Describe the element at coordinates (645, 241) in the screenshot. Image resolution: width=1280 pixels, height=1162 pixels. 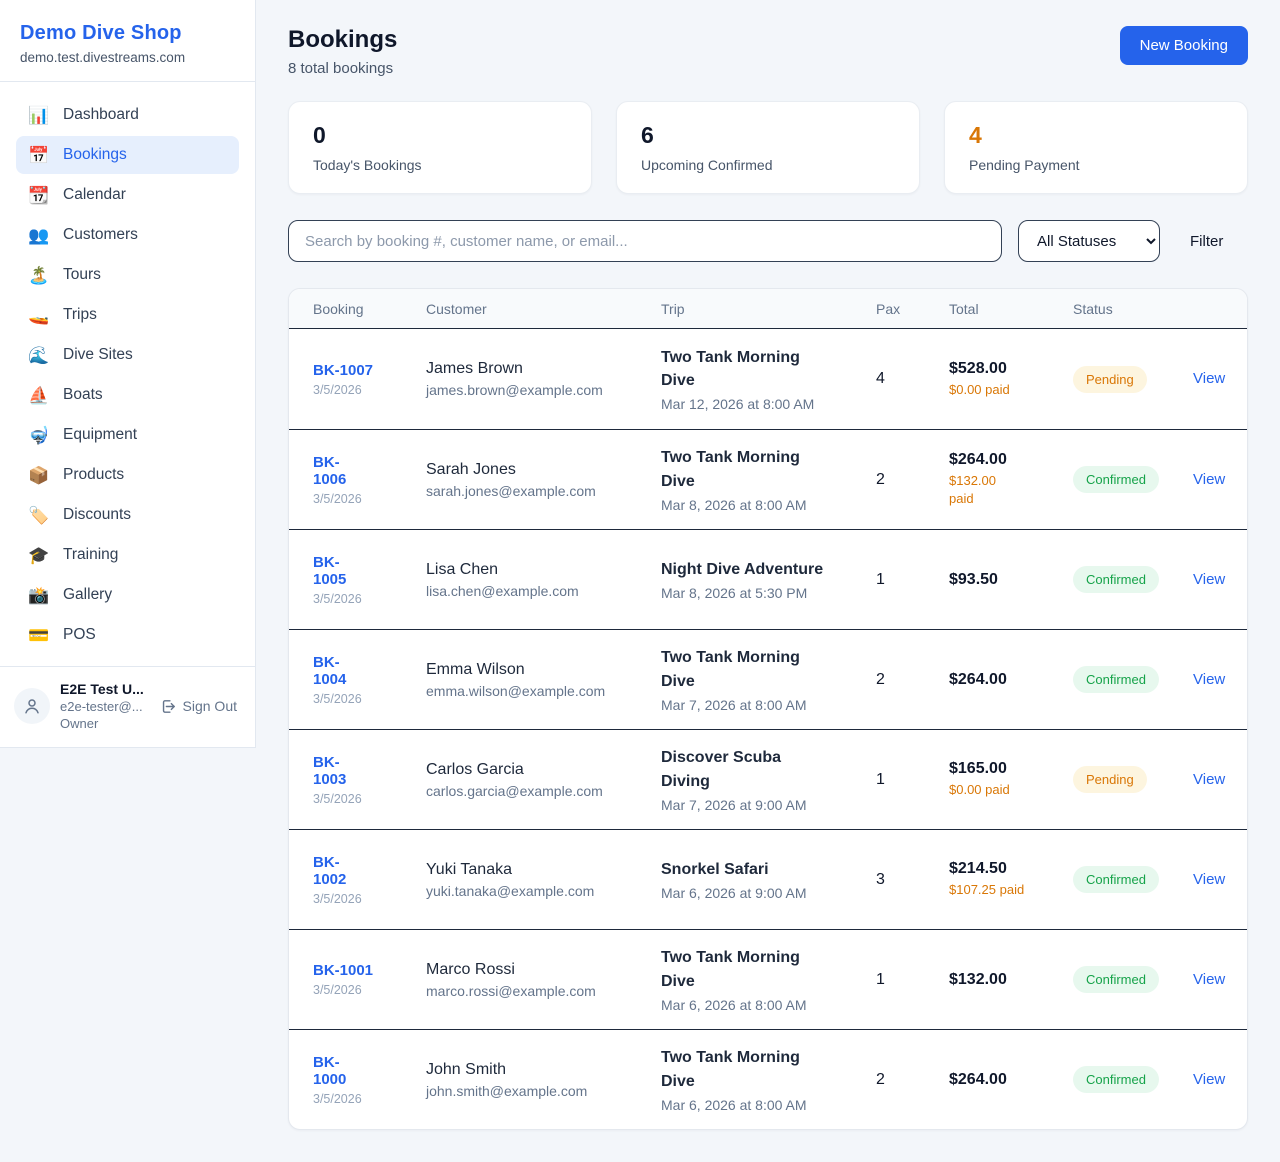
I see `search-input` at that location.